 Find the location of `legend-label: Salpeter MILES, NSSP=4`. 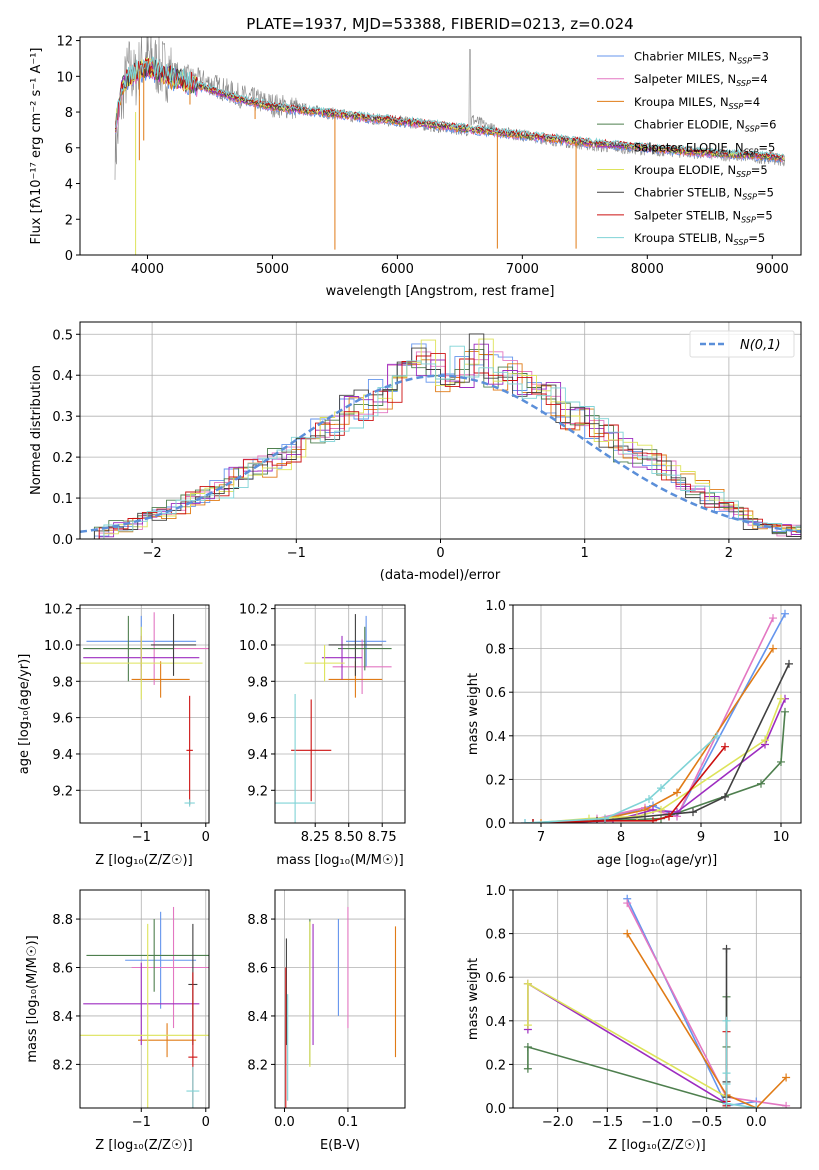

legend-label: Salpeter MILES, NSSP=4 is located at coordinates (701, 80).